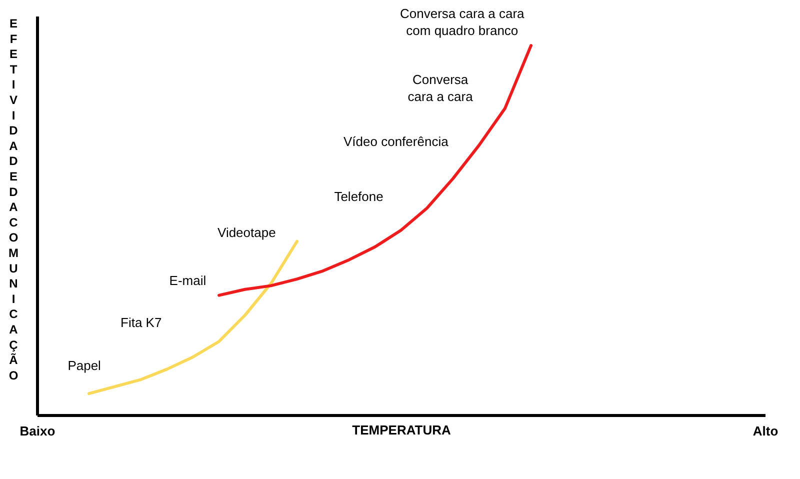 This screenshot has width=800, height=479. Describe the element at coordinates (13, 199) in the screenshot. I see `text: EFETIVIDADE DA COMUNICAÇÃO` at that location.